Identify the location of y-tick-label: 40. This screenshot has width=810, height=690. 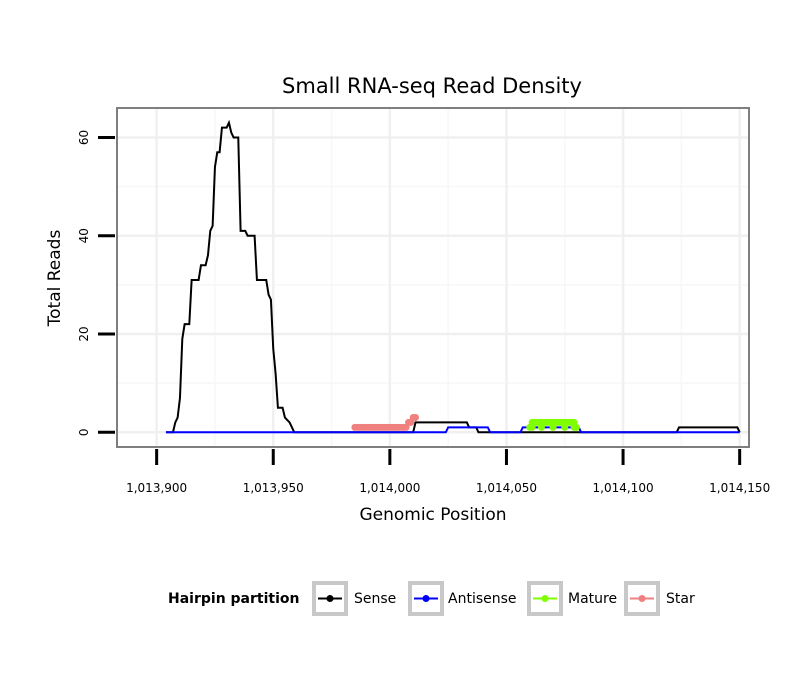
(84, 235).